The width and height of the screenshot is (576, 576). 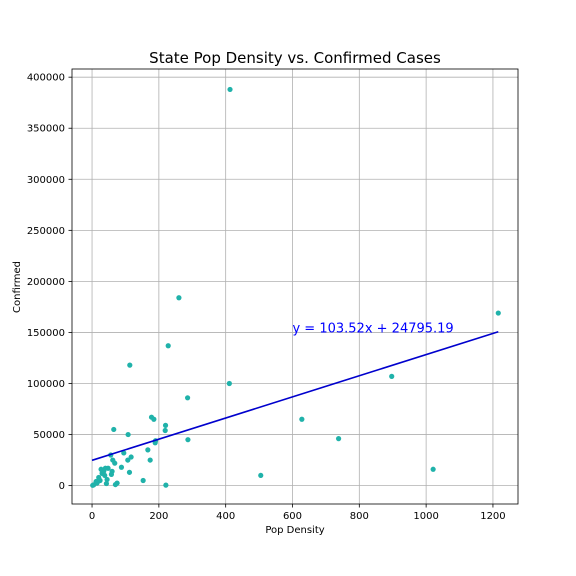 I want to click on y-tick-label: 350000, so click(x=46, y=129).